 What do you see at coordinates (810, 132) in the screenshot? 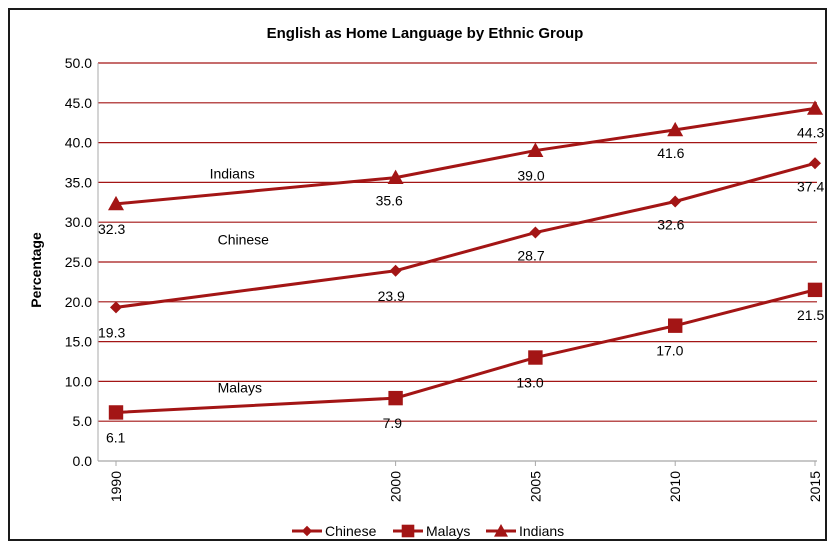
I see `data-label: 44.3` at bounding box center [810, 132].